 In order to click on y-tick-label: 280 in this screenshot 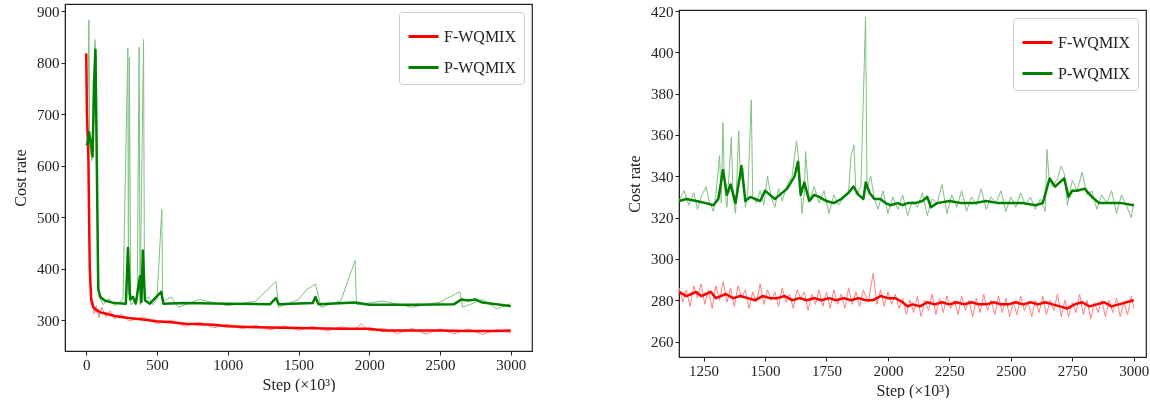, I will do `click(662, 300)`.